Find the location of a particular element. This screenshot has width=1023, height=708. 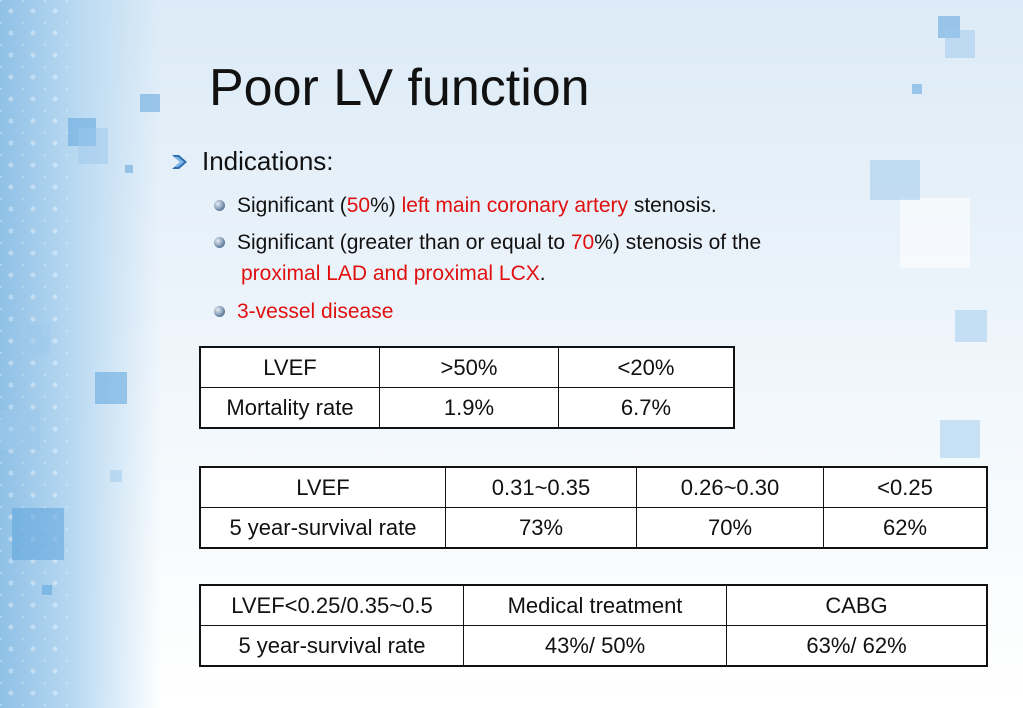

table-cell: >50% is located at coordinates (469, 367).